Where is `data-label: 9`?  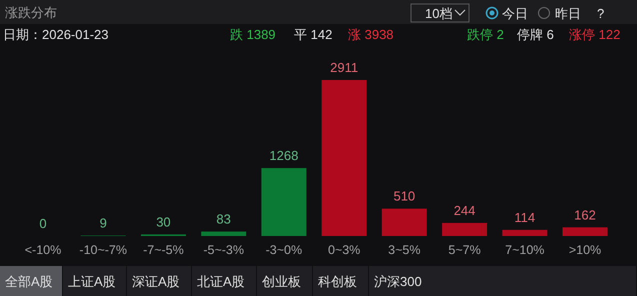
data-label: 9 is located at coordinates (103, 223).